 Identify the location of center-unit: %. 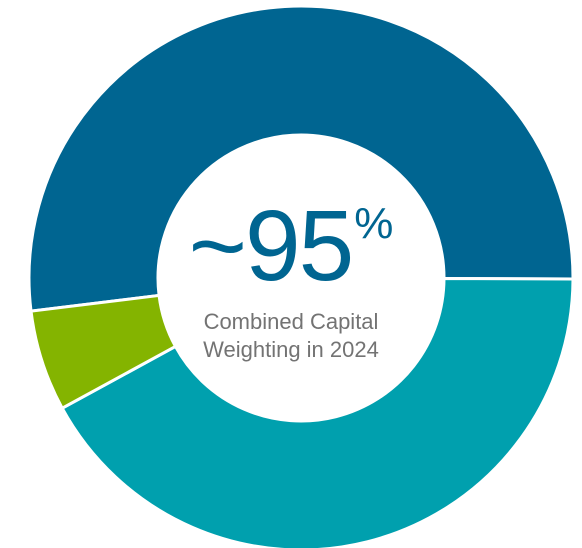
(374, 223).